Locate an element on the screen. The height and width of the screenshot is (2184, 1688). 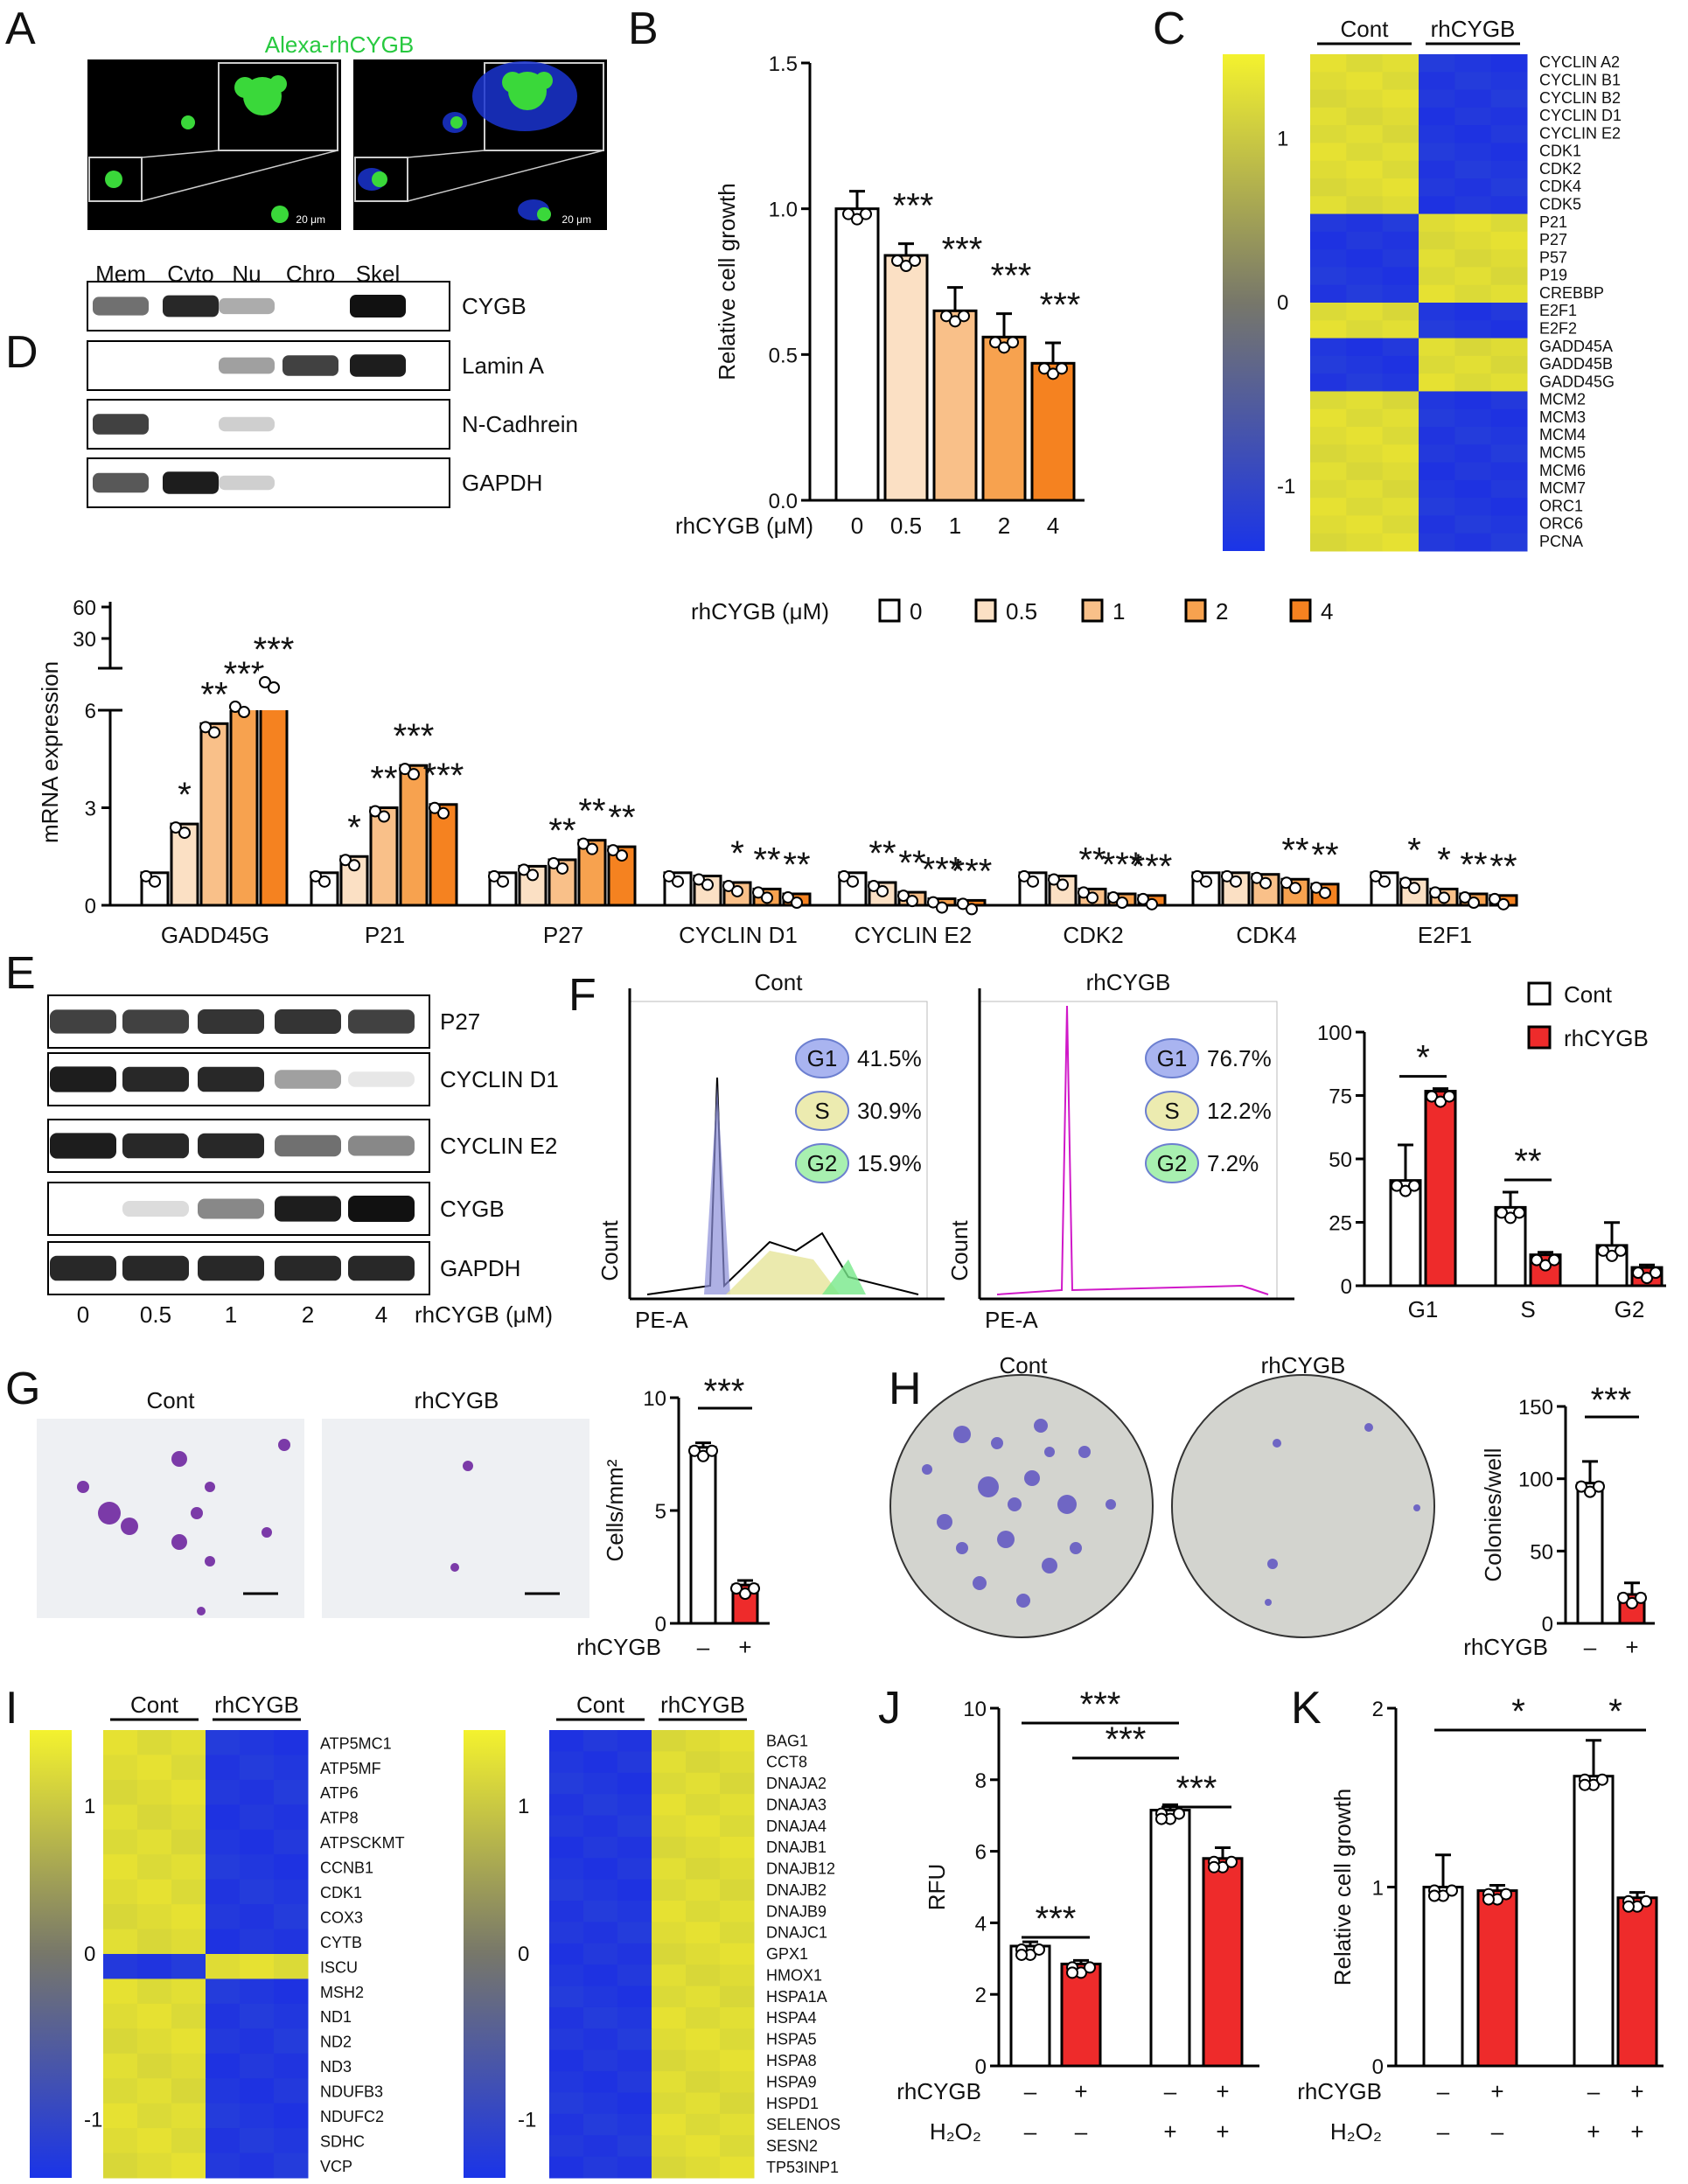
gene-label: MCM4 is located at coordinates (1562, 434).